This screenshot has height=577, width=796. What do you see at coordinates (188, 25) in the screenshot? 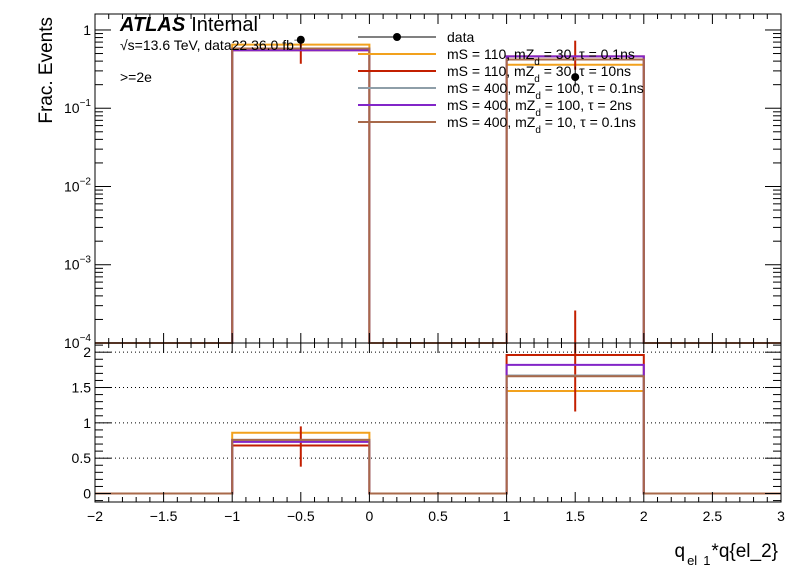
I see `atlas-label: ATLAS Internal` at bounding box center [188, 25].